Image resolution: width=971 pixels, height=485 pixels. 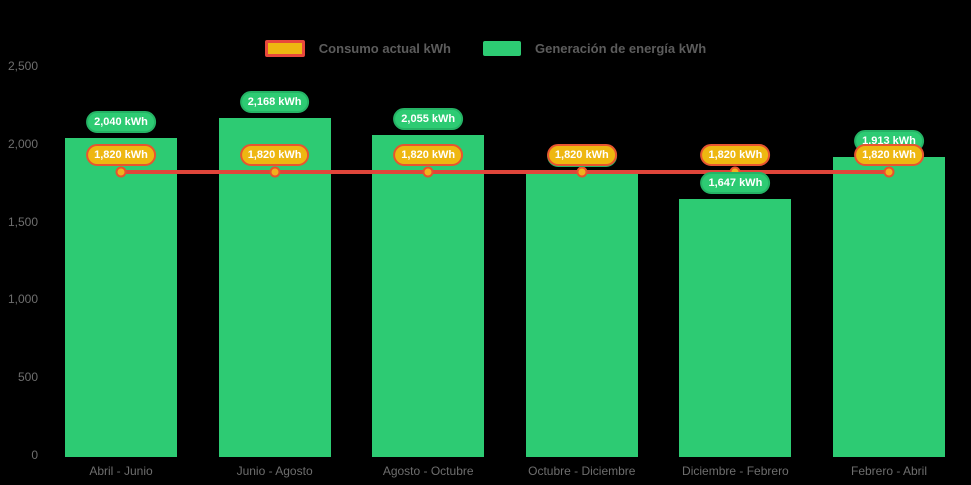 I want to click on bar-value-label: 2,168 kWh, so click(x=274, y=101).